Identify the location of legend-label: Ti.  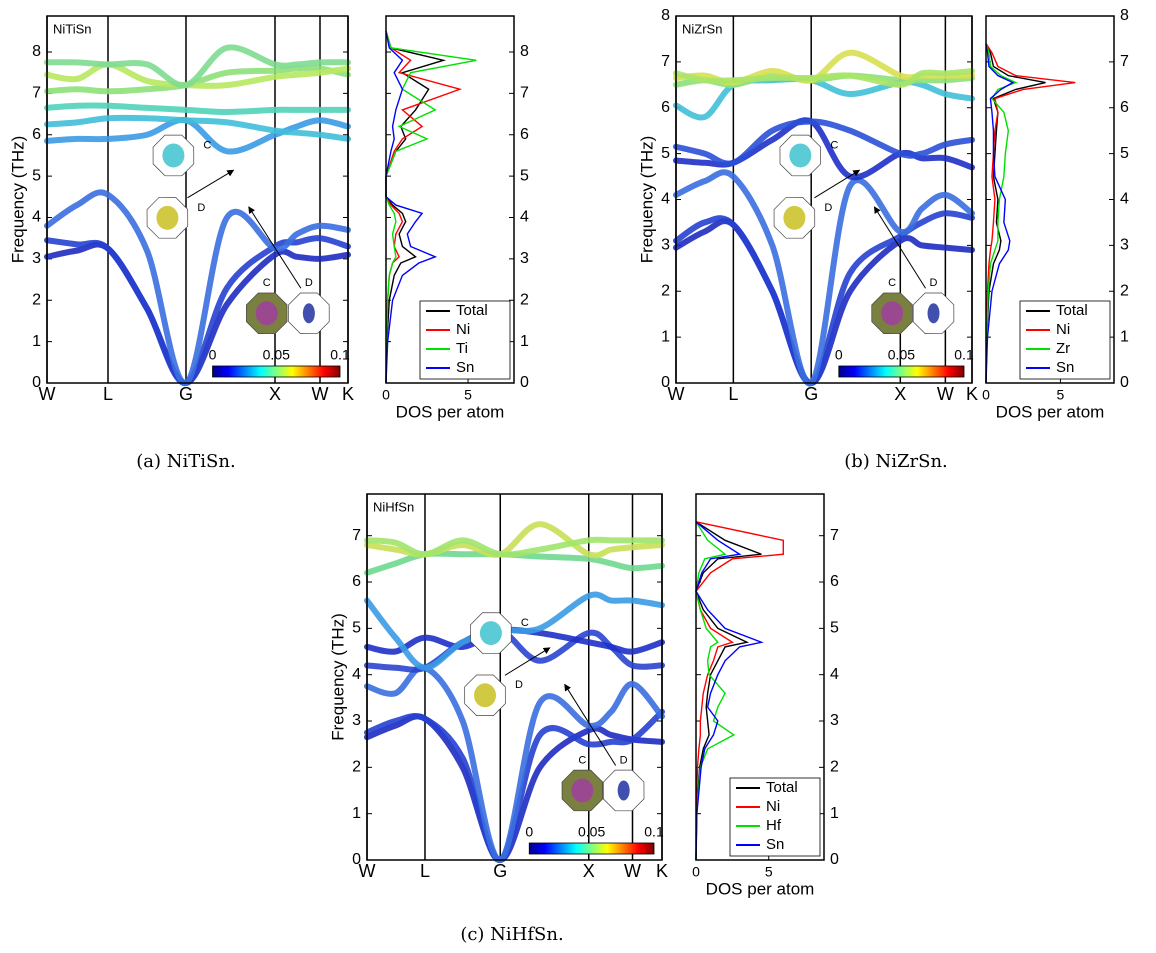
(462, 348).